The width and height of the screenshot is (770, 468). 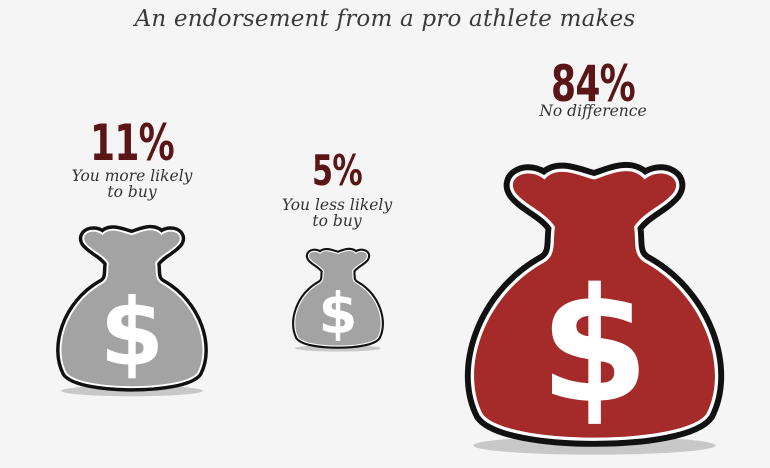 What do you see at coordinates (593, 84) in the screenshot?
I see `percent-label-no-difference: 84%` at bounding box center [593, 84].